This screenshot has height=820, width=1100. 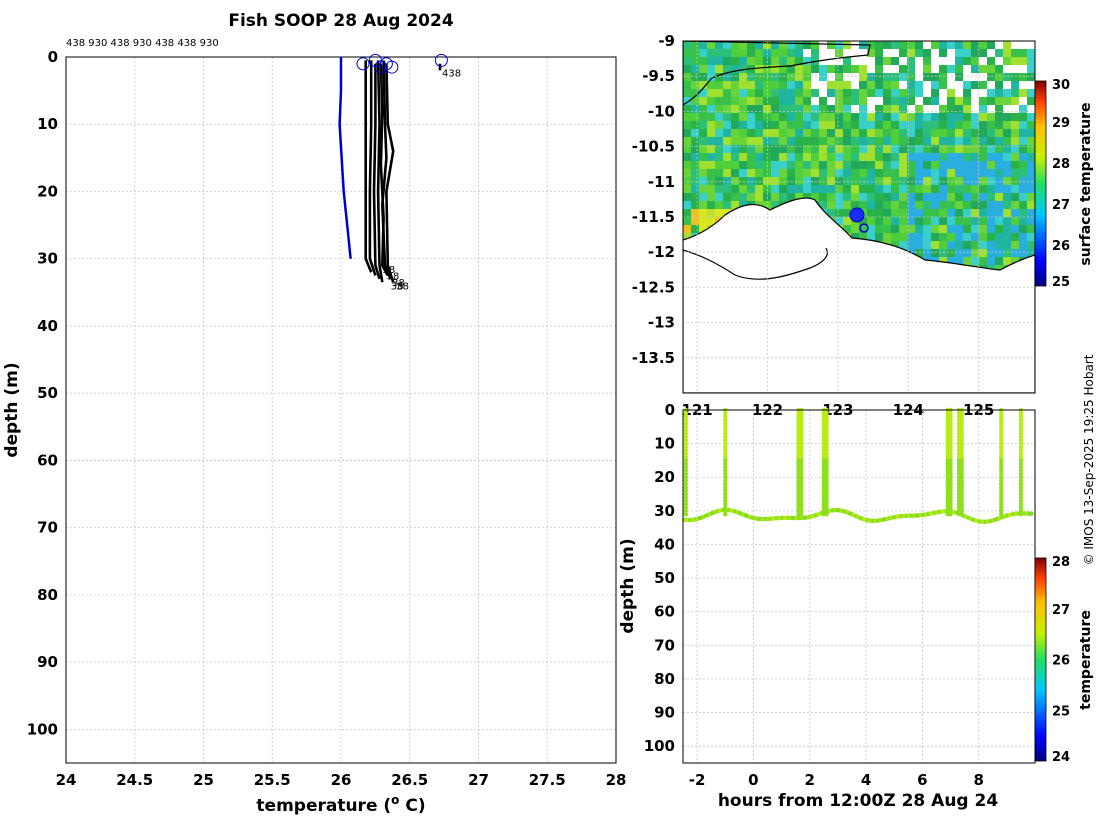 I want to click on temperature-colorbar-tick-label: 24, so click(x=1061, y=757).